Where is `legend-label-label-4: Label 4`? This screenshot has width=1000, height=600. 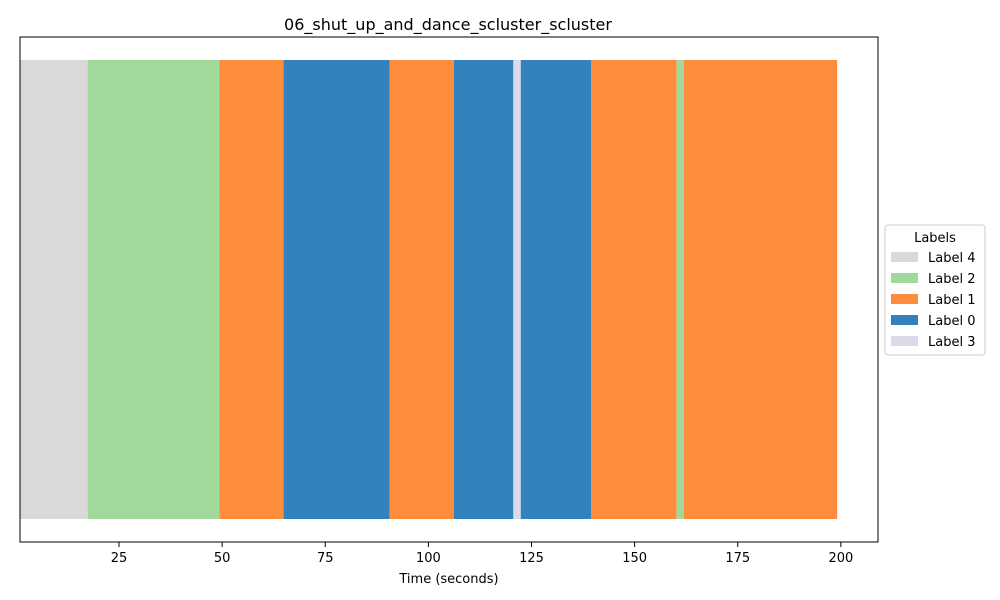 legend-label-label-4: Label 4 is located at coordinates (951, 258).